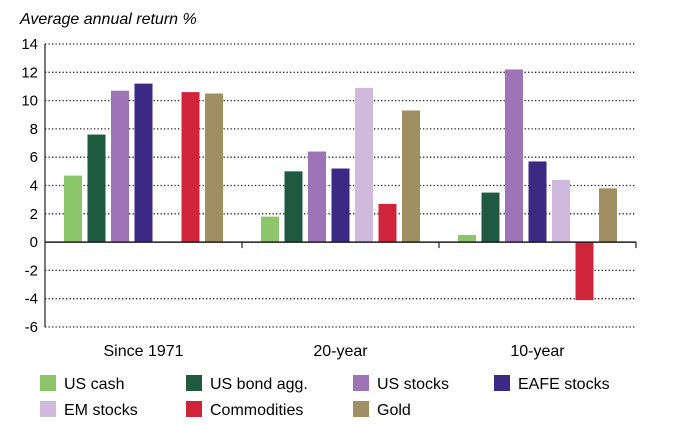 This screenshot has width=684, height=426. Describe the element at coordinates (101, 410) in the screenshot. I see `legend-label: EM stocks` at that location.